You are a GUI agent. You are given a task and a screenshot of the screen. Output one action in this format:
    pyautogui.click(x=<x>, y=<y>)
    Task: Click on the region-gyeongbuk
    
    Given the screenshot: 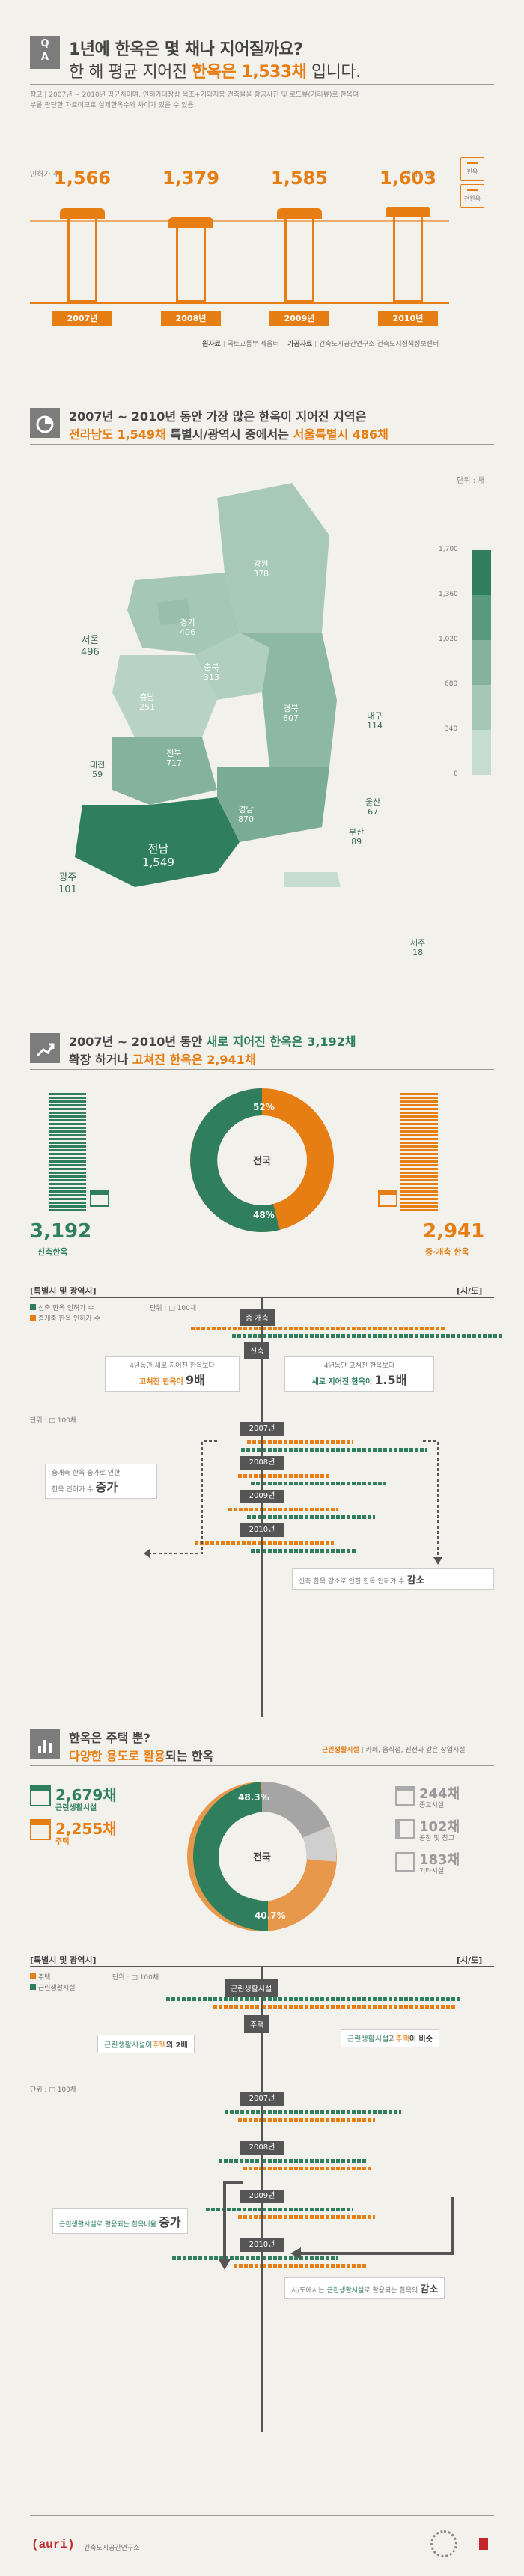 What is the action you would take?
    pyautogui.click(x=288, y=700)
    